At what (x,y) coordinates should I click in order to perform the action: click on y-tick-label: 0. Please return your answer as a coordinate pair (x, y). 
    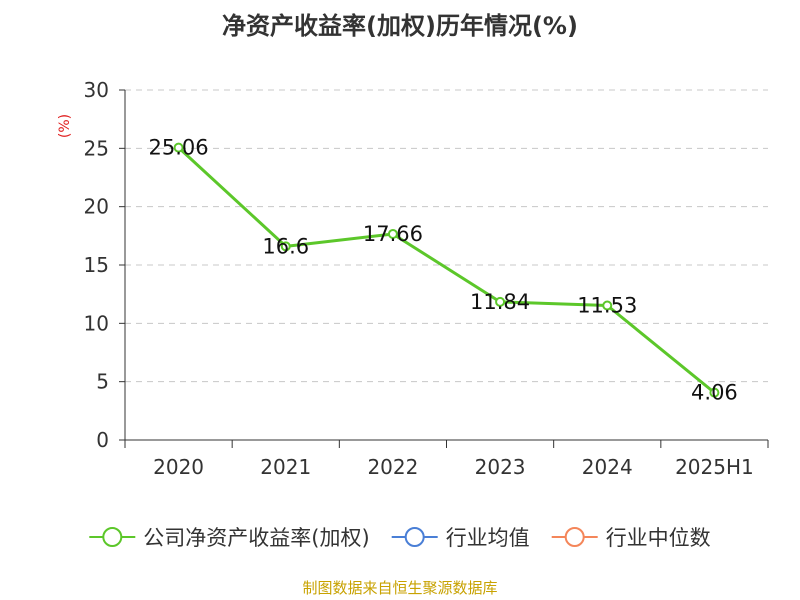
    Looking at the image, I should click on (102, 440).